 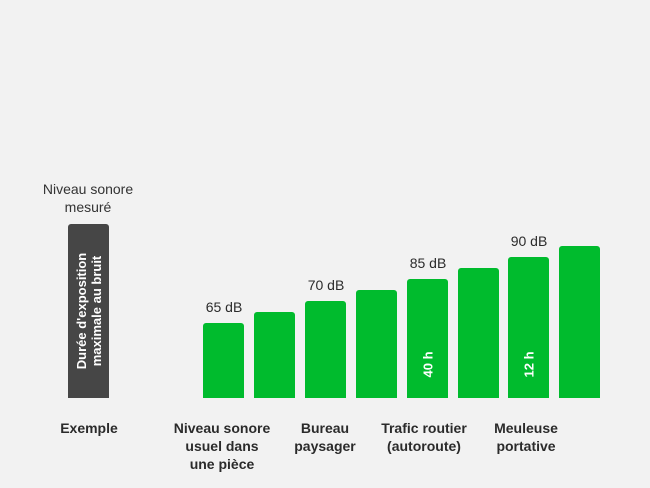 I want to click on legend-bar: Durée d'exposition maximale au bruit, so click(x=88, y=311).